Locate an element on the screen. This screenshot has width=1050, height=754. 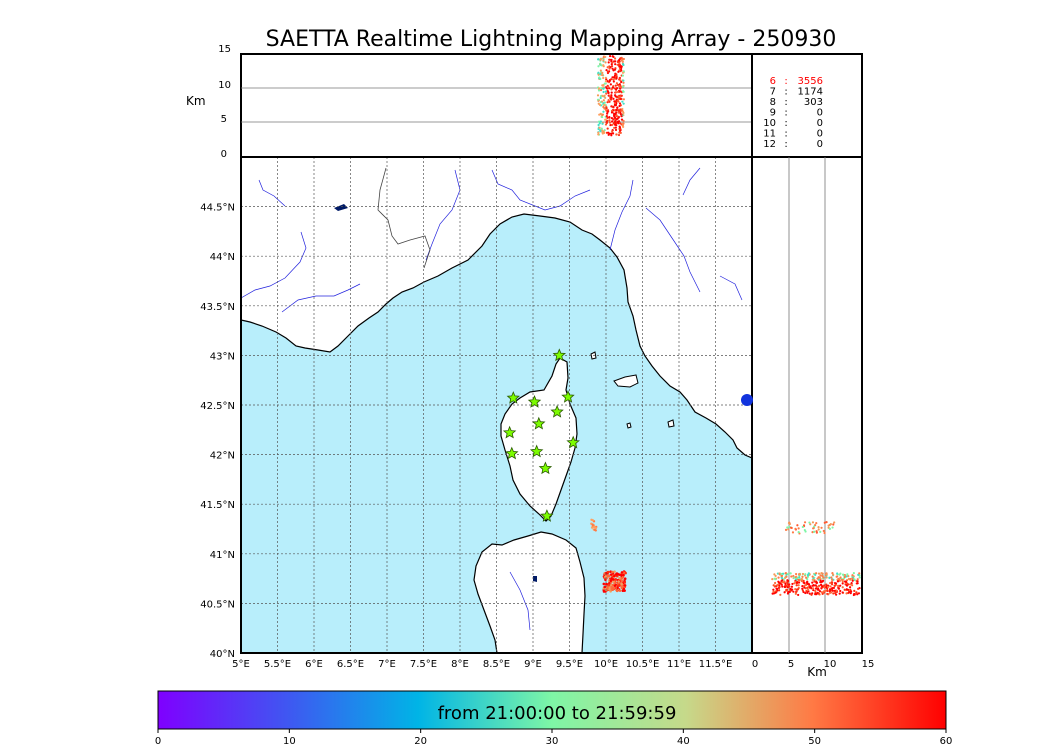
lon-label: 11.5°E is located at coordinates (716, 664).